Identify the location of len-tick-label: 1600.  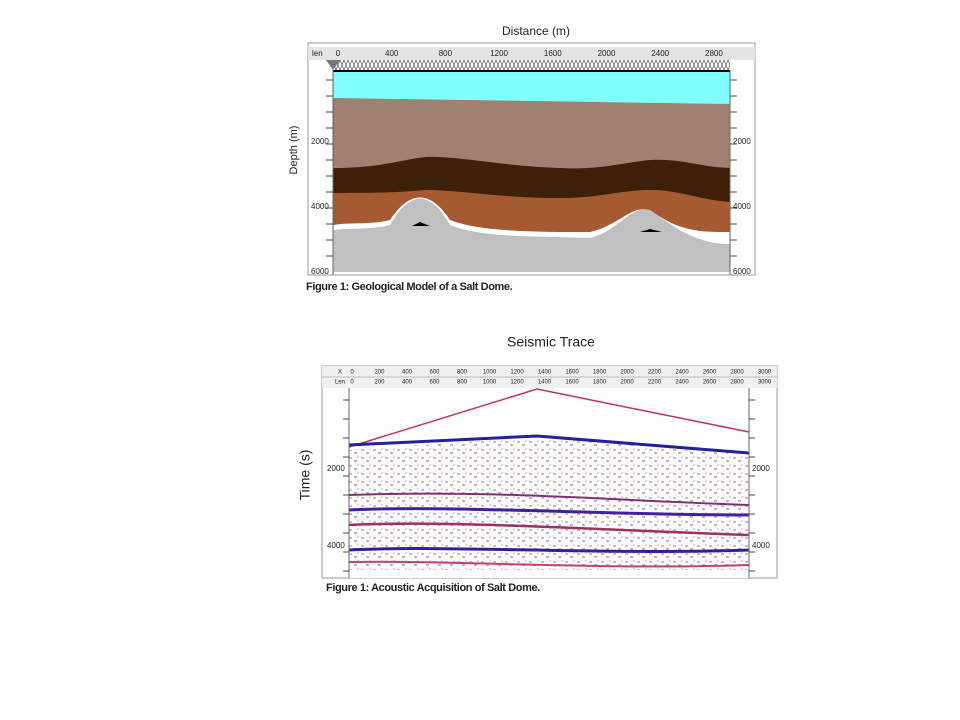
(572, 383).